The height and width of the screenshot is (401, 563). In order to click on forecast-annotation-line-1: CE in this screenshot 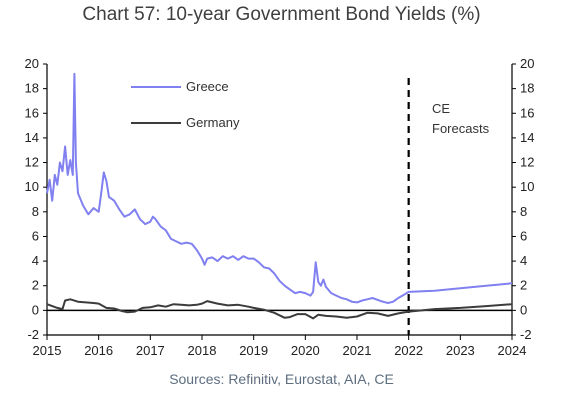, I will do `click(441, 108)`.